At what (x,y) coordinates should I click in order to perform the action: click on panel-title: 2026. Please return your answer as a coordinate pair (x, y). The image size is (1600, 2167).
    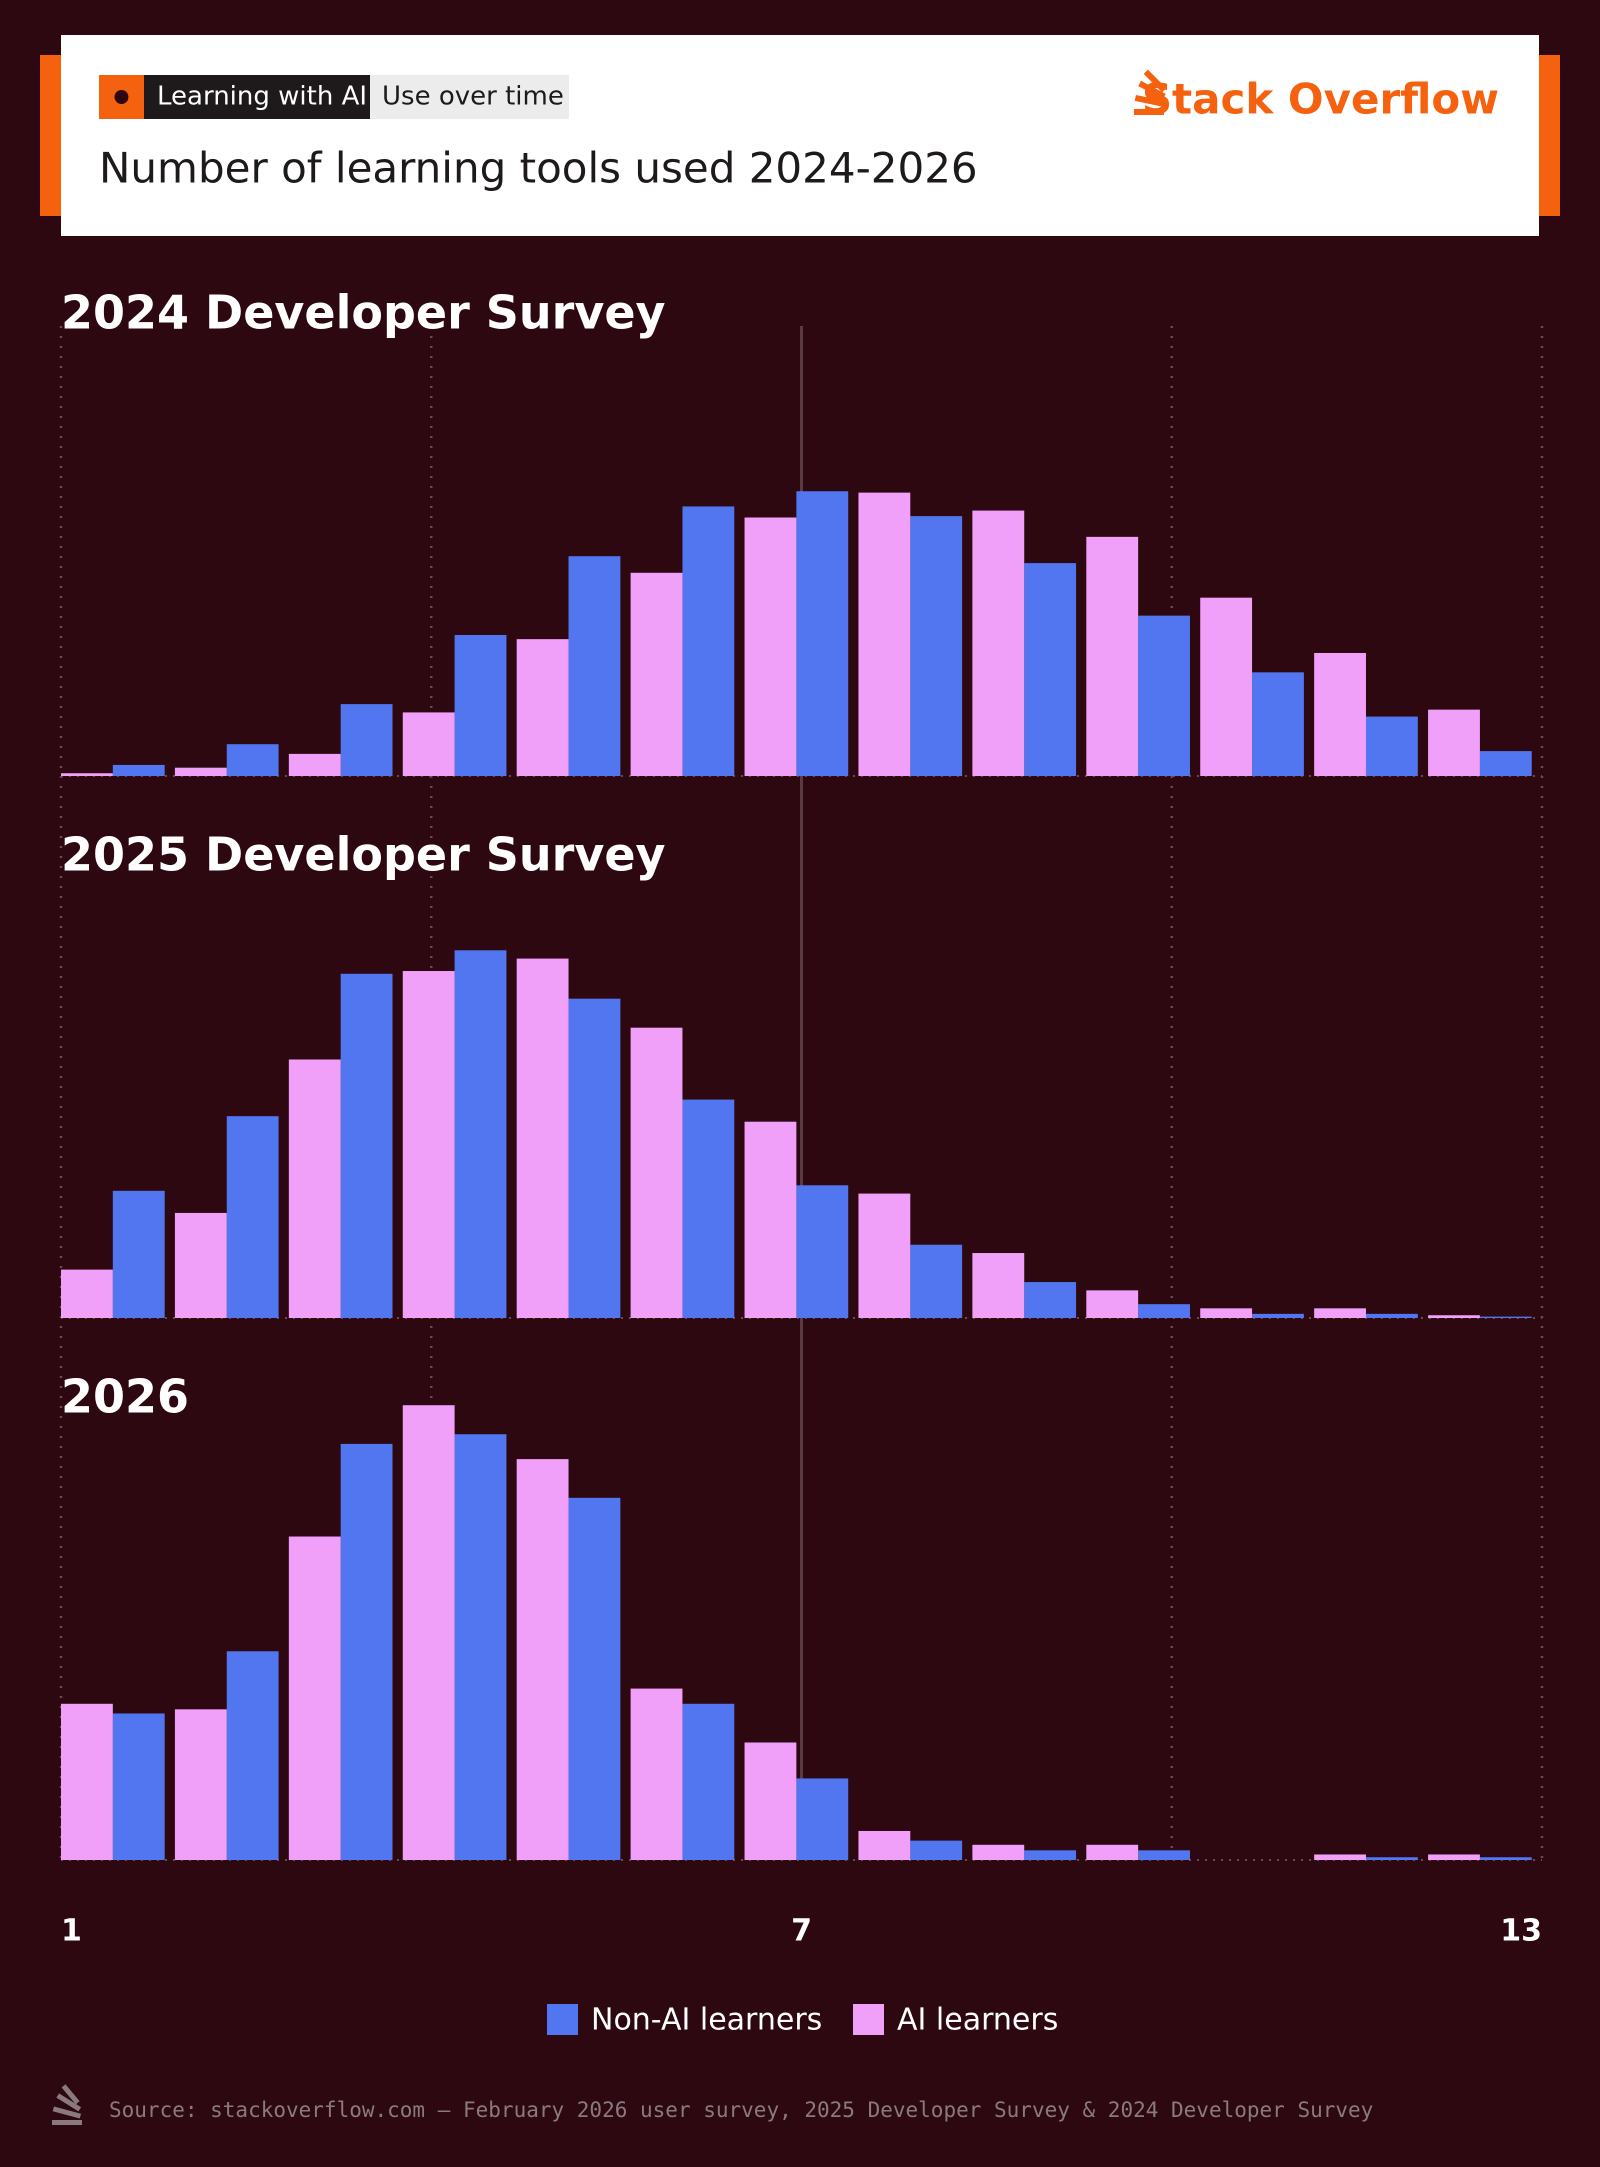
    Looking at the image, I should click on (125, 1397).